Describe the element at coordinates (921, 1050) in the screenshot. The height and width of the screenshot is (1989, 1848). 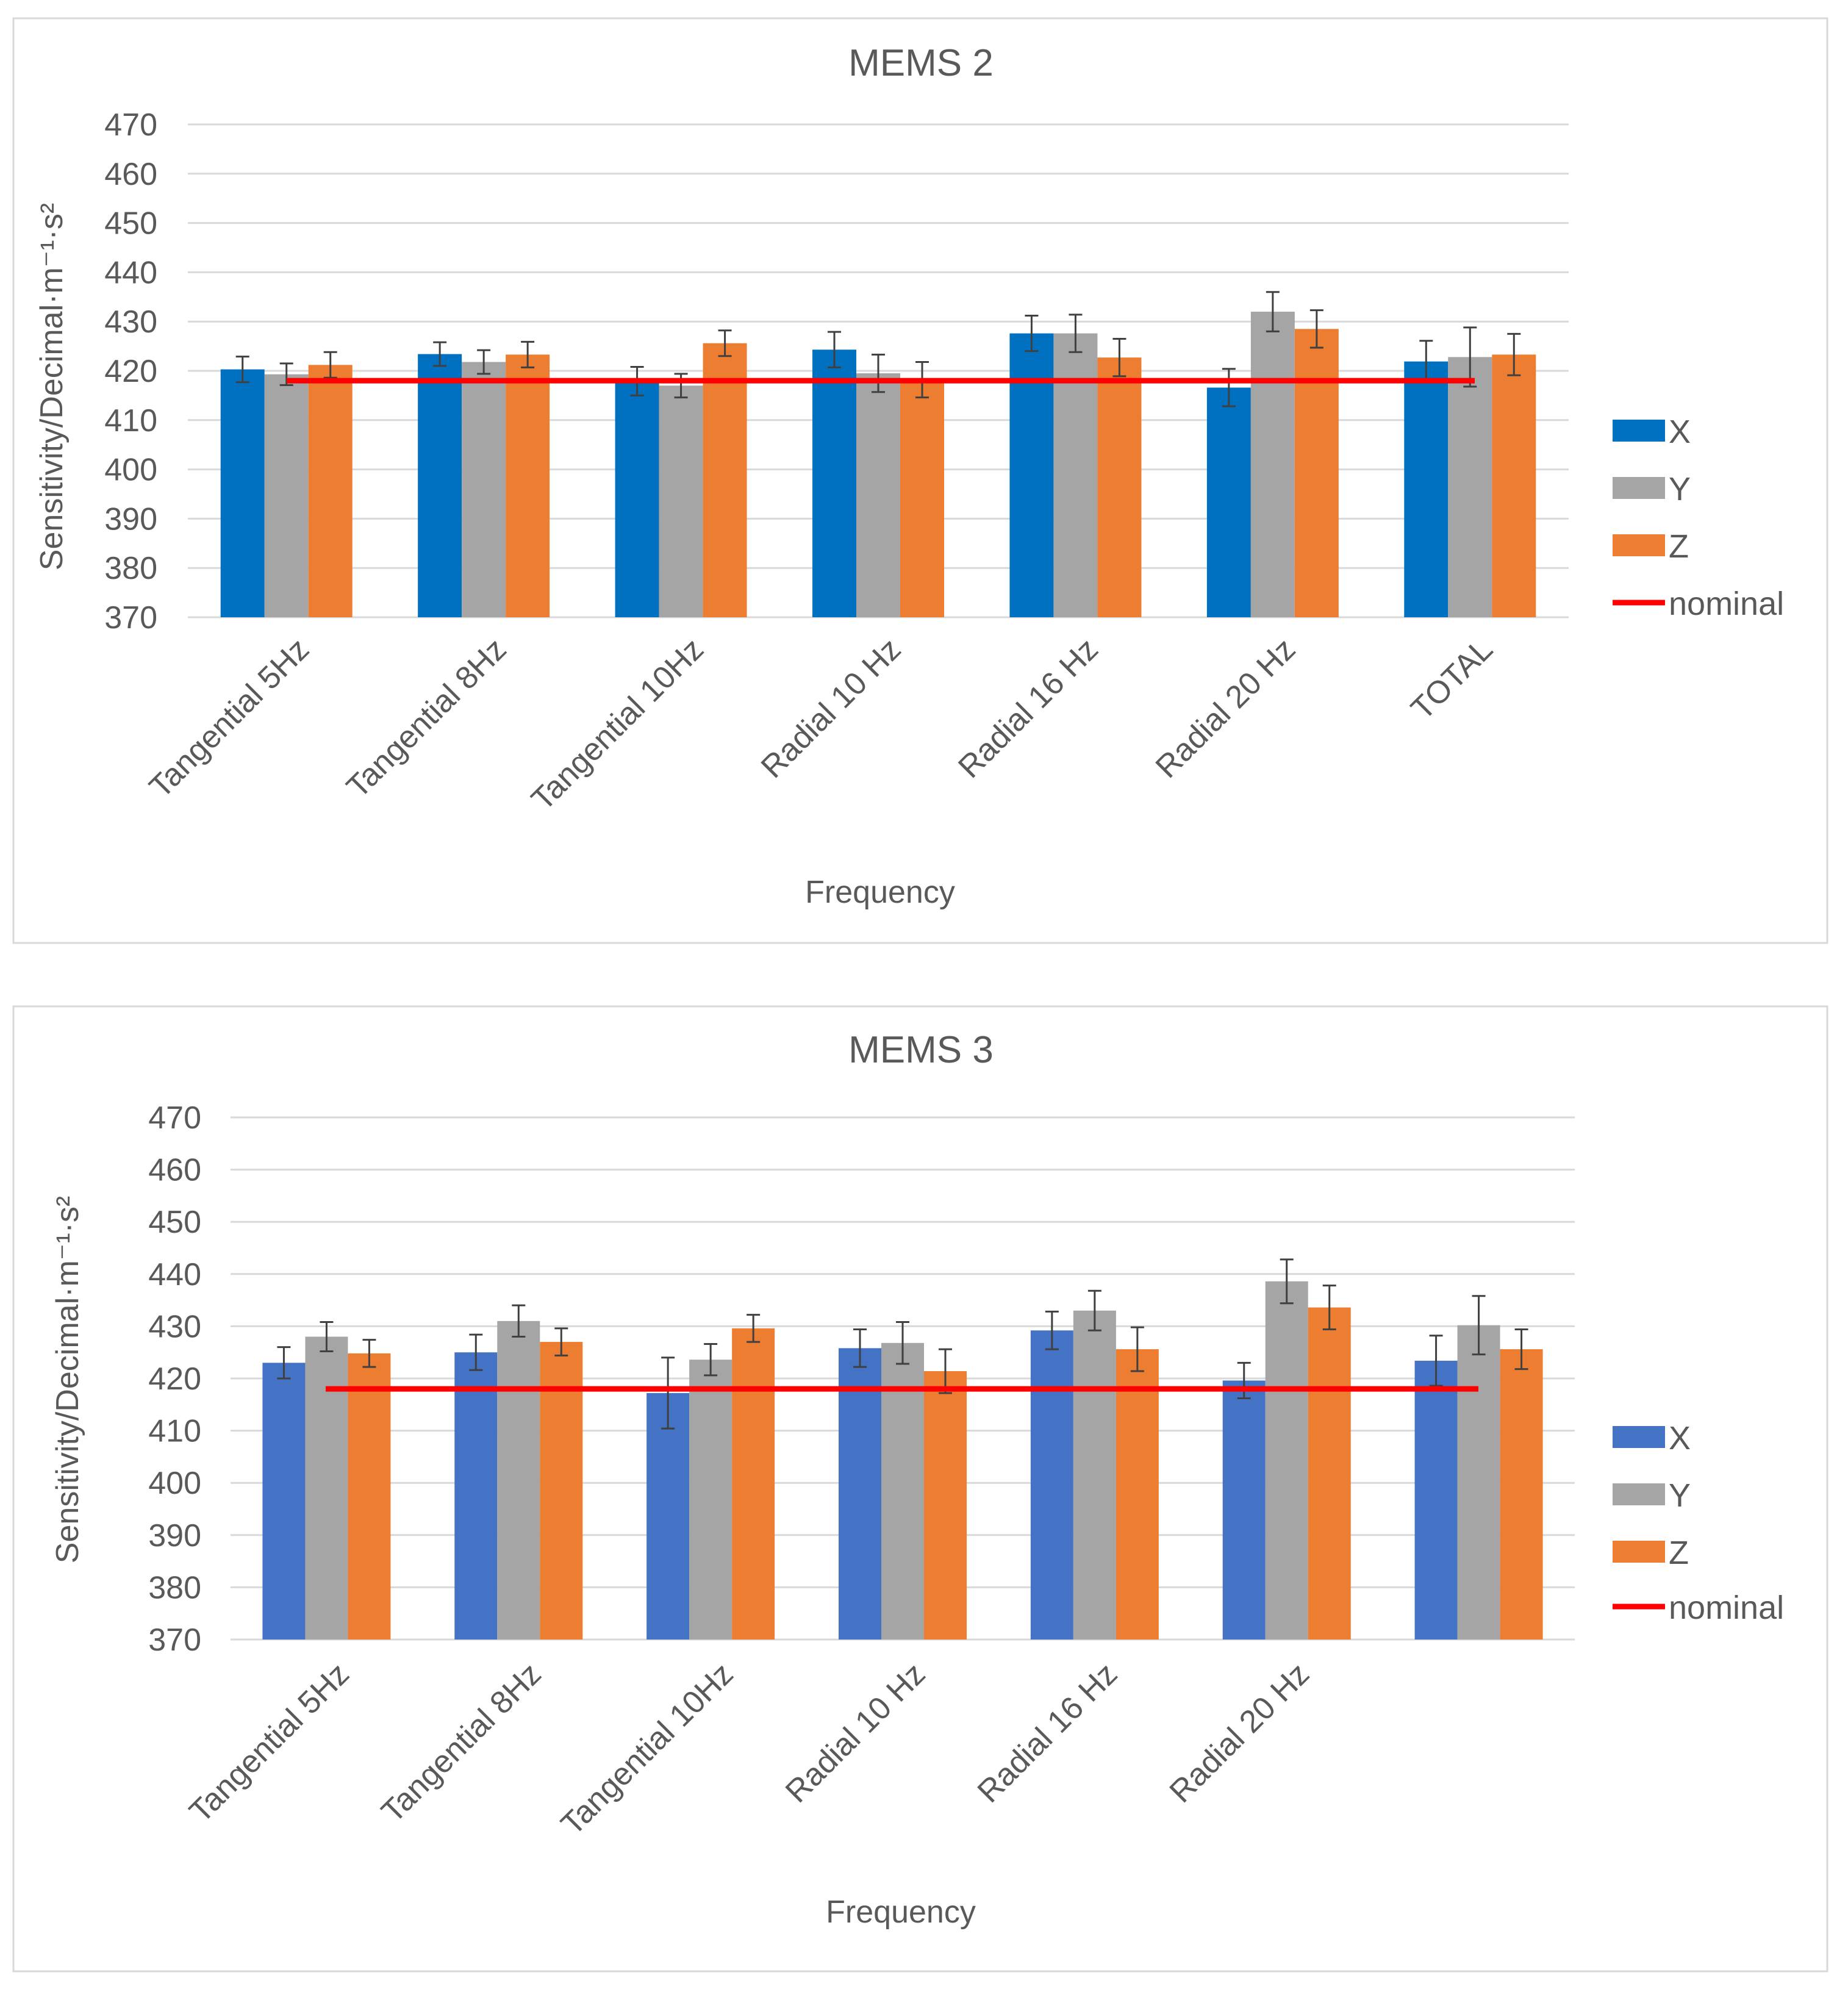
I see `chart-title: MEMS 3` at that location.